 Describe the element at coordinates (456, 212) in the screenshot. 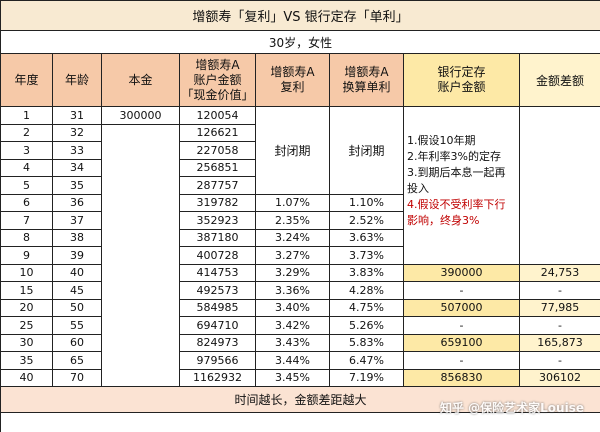

I see `note-4: 4.假设不受利率下行影响，终身3%` at that location.